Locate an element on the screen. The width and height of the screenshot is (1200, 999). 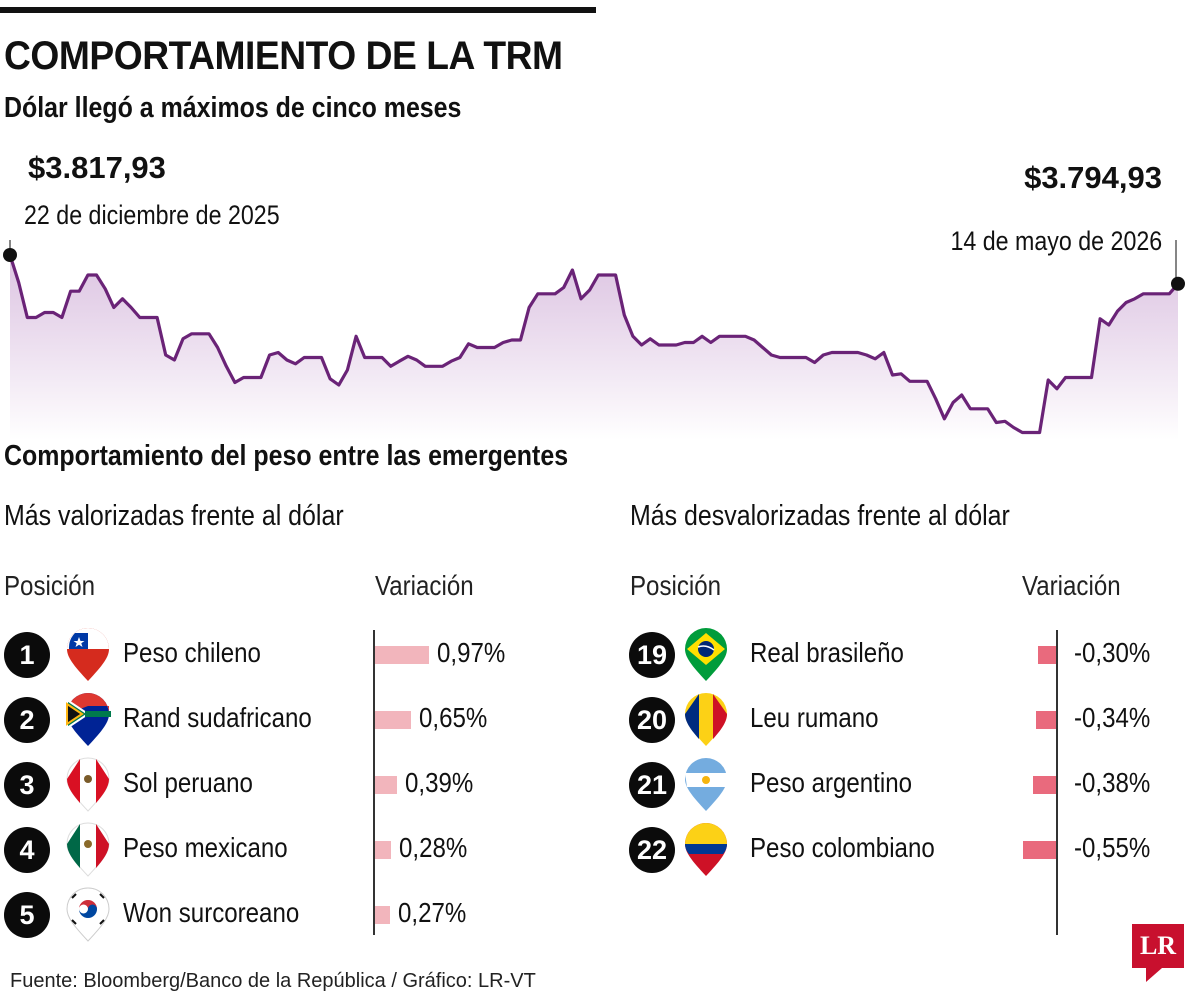
left-header-variation: Variación is located at coordinates (424, 585).